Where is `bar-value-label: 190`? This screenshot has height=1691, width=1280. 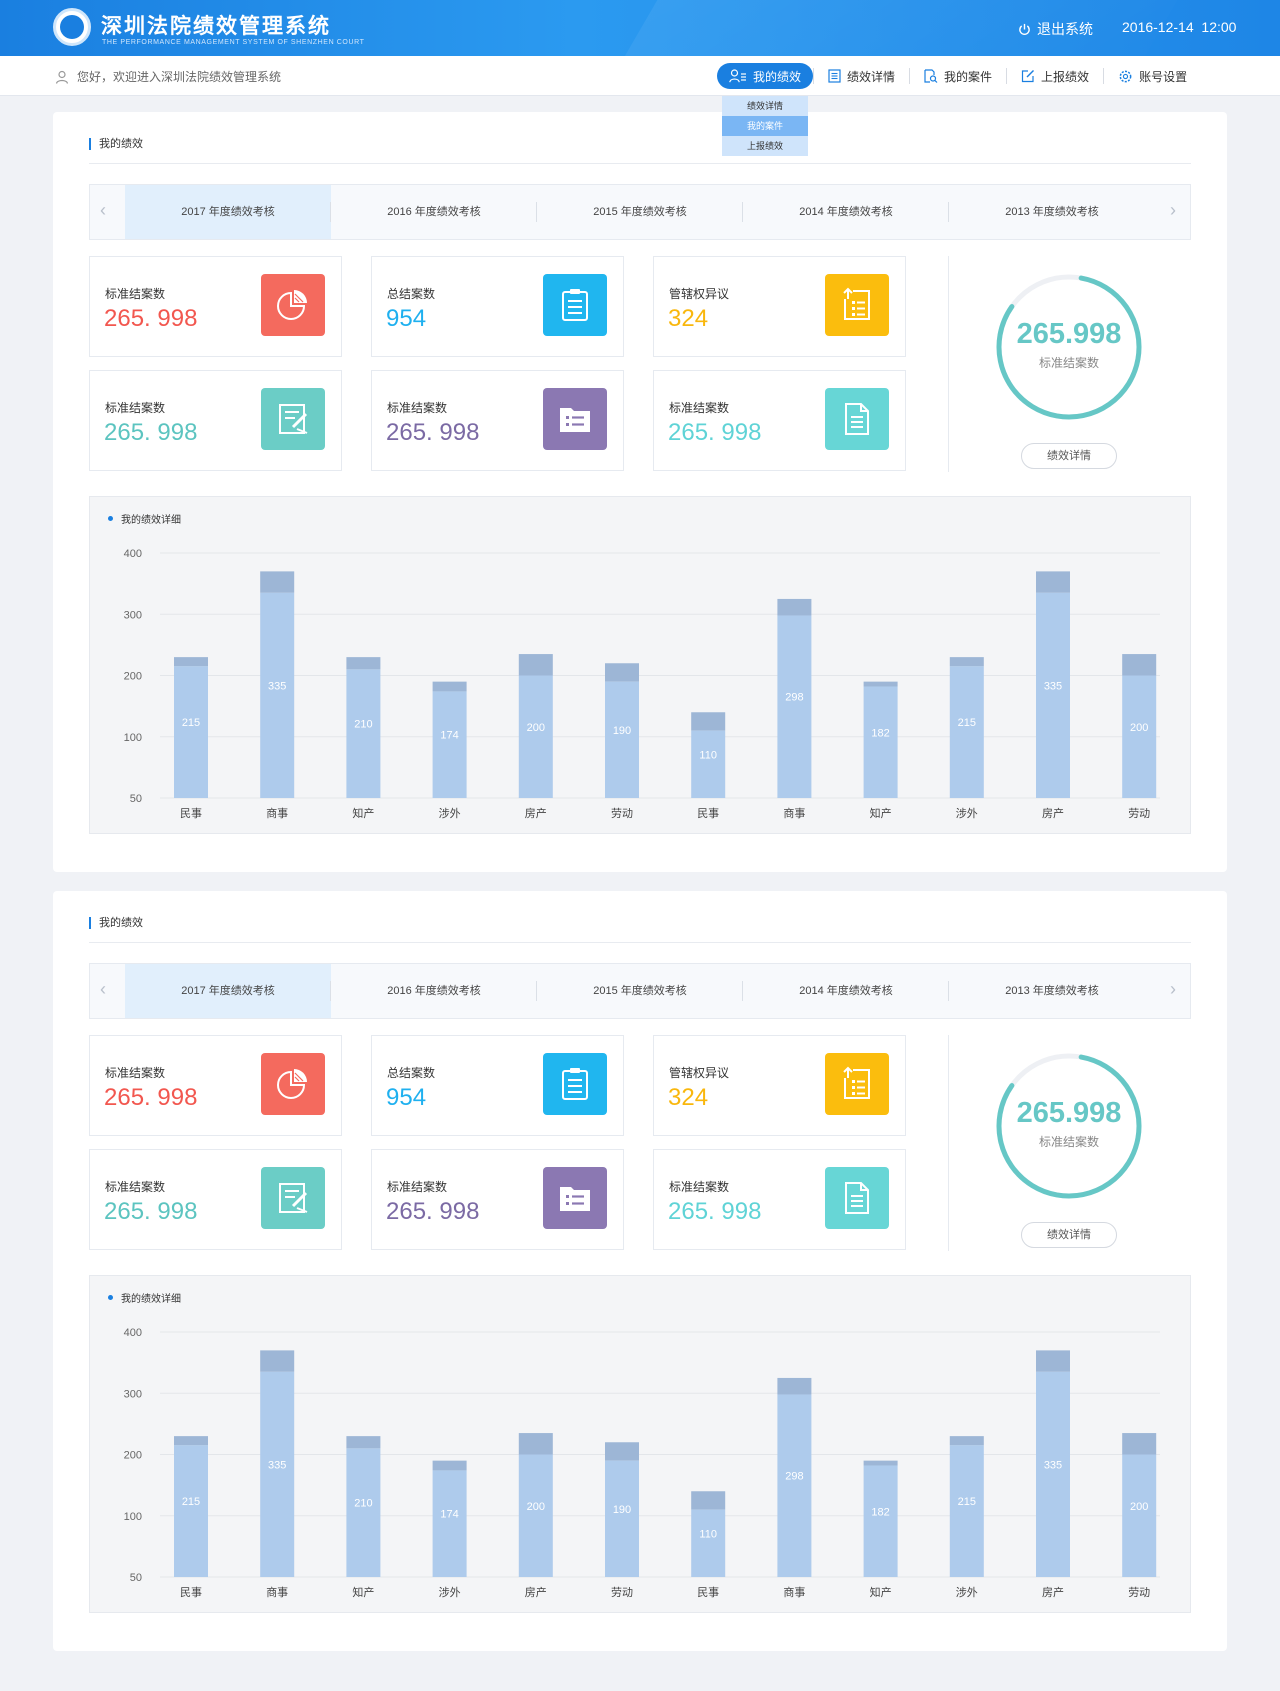
bar-value-label: 190 is located at coordinates (622, 1510).